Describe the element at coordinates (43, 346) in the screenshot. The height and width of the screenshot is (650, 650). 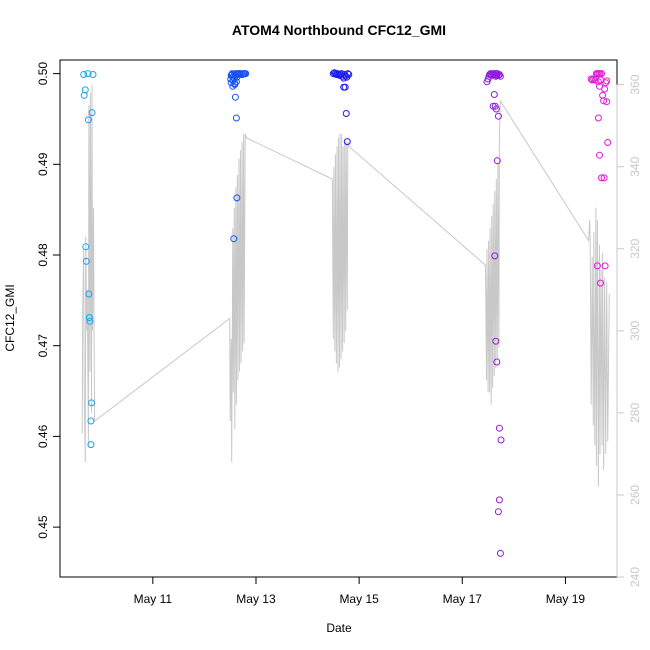
I see `y-tick-label: 0.47` at that location.